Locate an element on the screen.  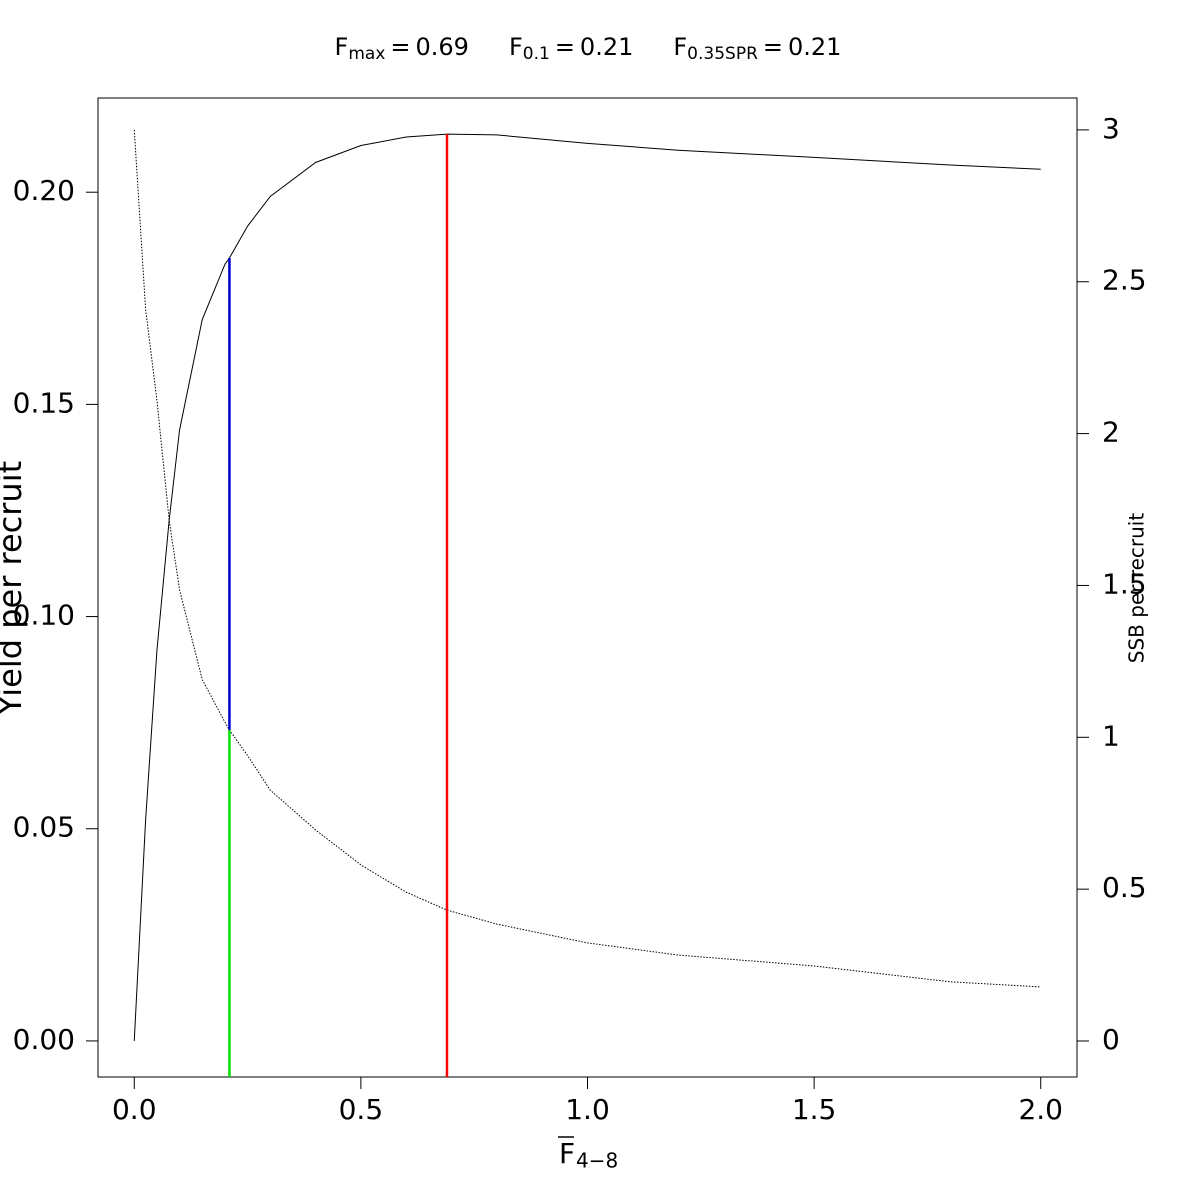
y2-tick-label: 3 is located at coordinates (1111, 128).